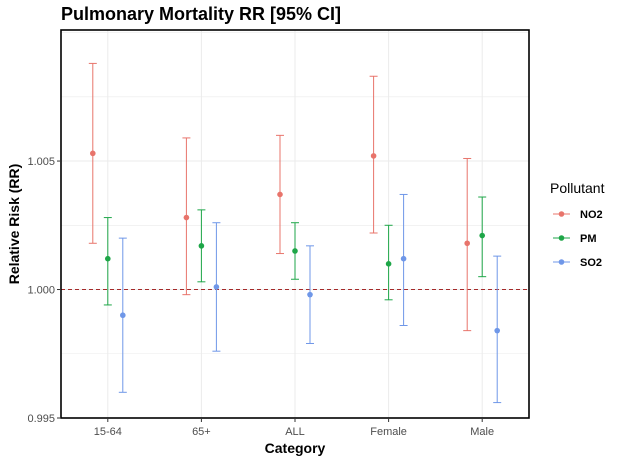 Image resolution: width=621 pixels, height=463 pixels. What do you see at coordinates (108, 432) in the screenshot?
I see `x-tick-label: 15-64` at bounding box center [108, 432].